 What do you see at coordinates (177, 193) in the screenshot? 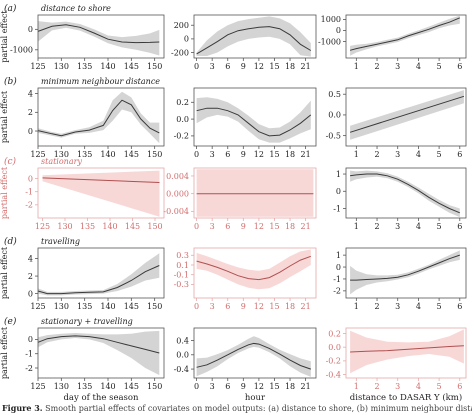
I see `y-tick-label: 0.000` at bounding box center [177, 193].